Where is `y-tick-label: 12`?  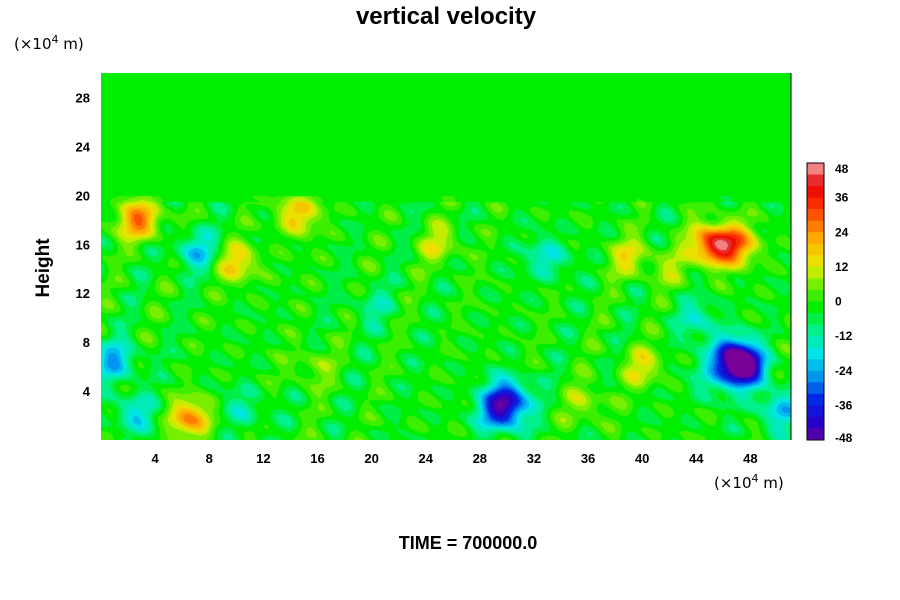
y-tick-label: 12 is located at coordinates (83, 293).